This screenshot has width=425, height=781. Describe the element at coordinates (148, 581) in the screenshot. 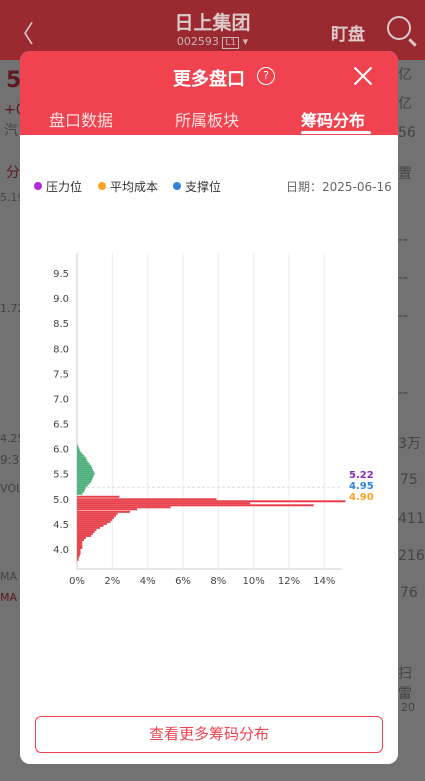

I see `x-tick-label: 4%` at that location.